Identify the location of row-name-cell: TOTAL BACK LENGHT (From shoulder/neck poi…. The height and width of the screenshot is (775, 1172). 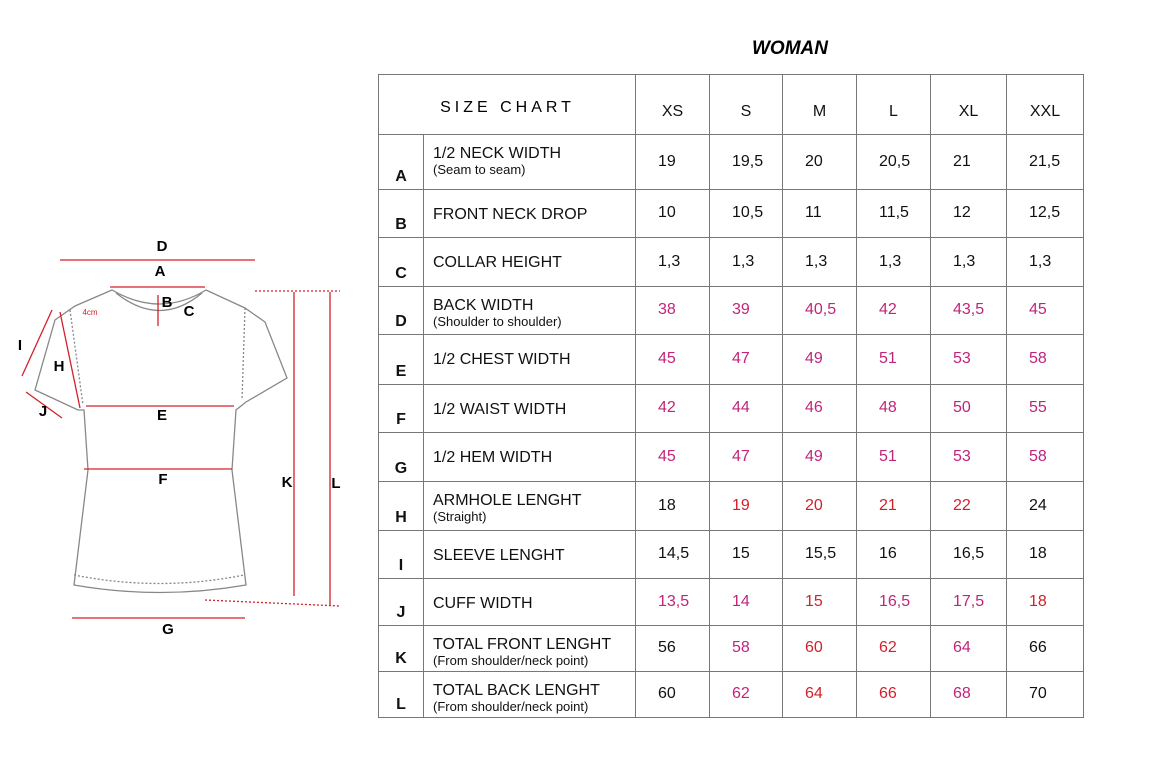
(530, 695).